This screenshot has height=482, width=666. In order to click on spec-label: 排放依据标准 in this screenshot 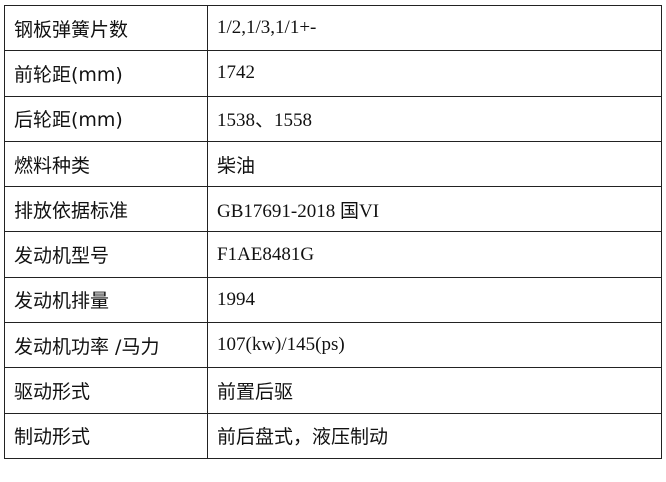, I will do `click(106, 209)`.